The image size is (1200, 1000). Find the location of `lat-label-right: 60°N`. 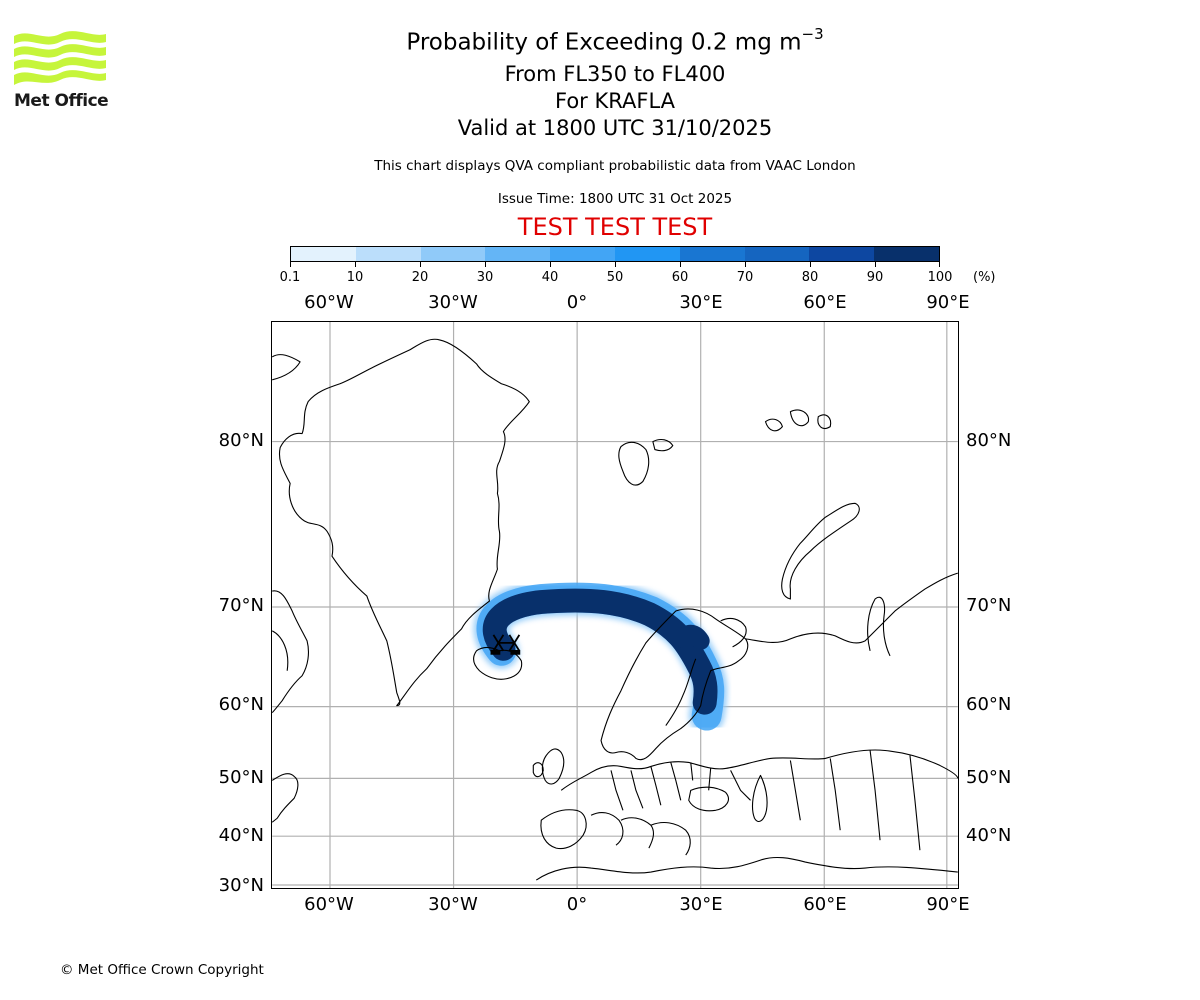

lat-label-right: 60°N is located at coordinates (989, 704).